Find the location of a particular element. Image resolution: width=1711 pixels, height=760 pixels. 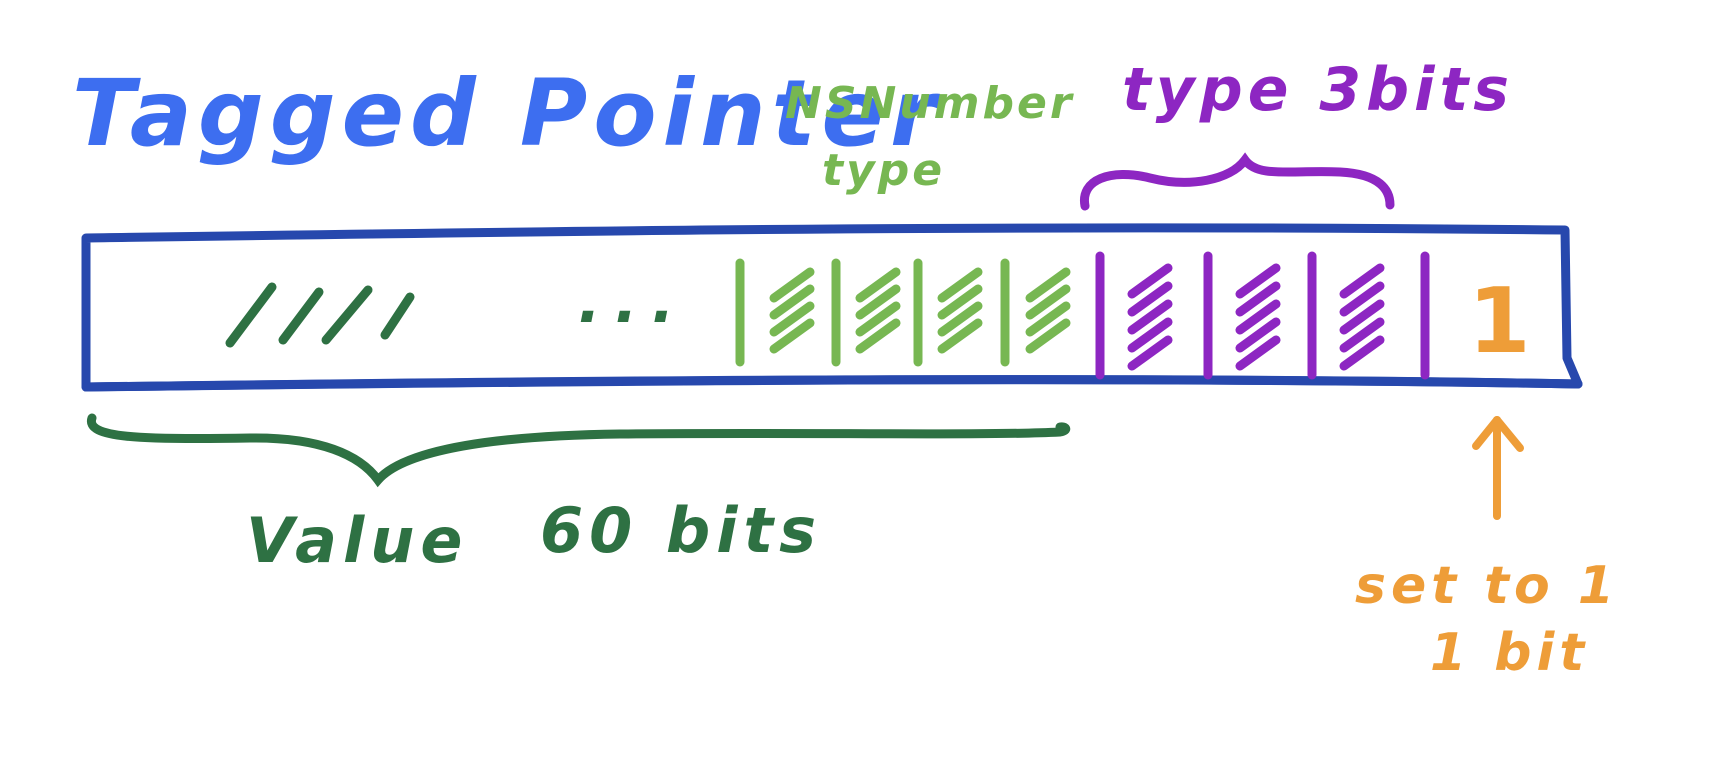

flag-label: set to 1 is located at coordinates (1487, 586).